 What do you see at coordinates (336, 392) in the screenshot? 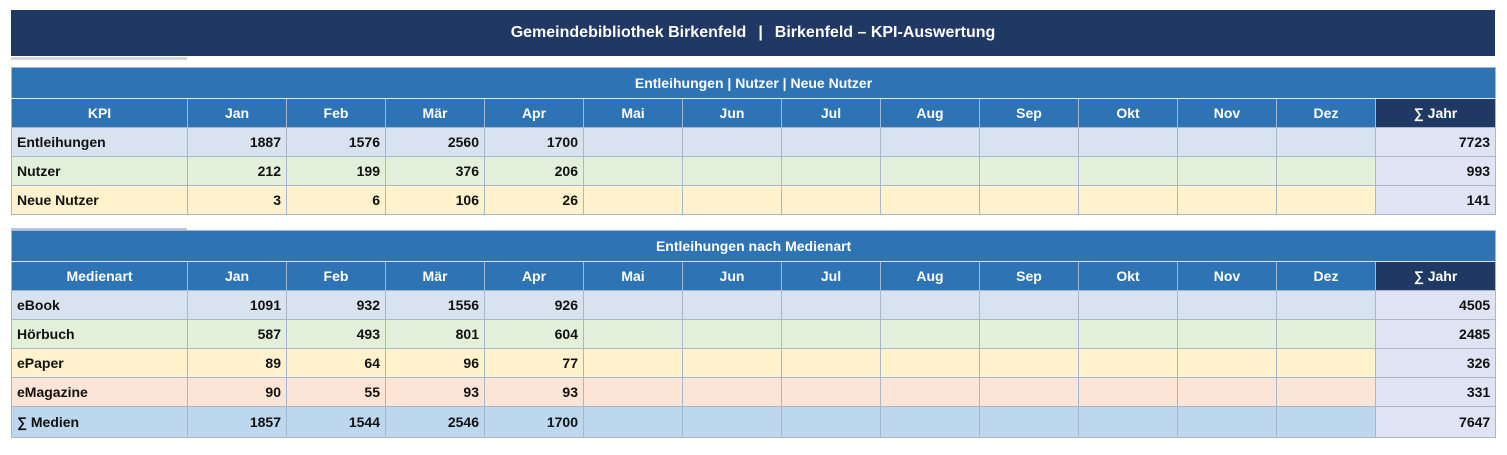
I see `month-value-cell: 55` at bounding box center [336, 392].